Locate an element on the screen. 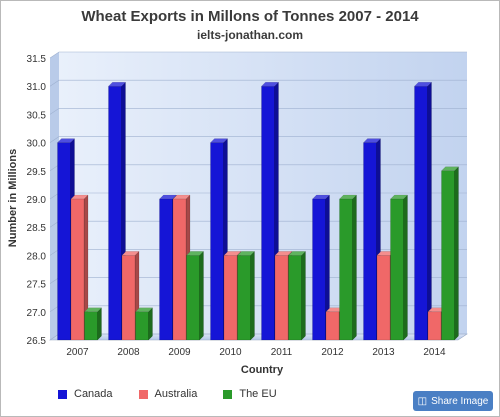 The width and height of the screenshot is (500, 417). bar-australia-2011-front is located at coordinates (281, 298).